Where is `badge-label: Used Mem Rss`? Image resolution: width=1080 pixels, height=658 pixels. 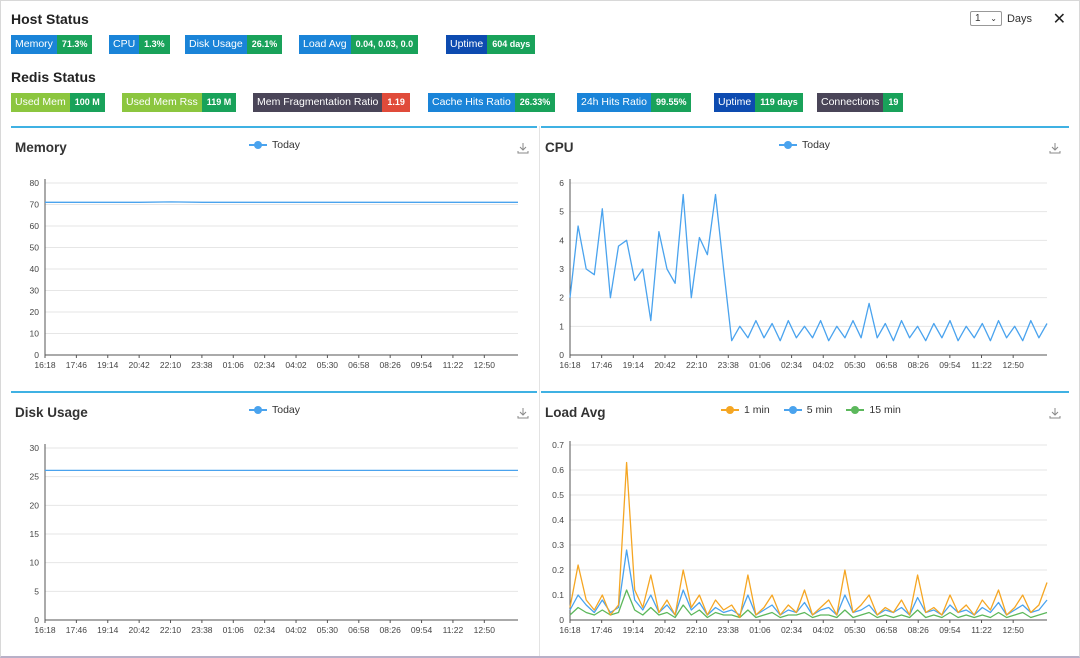 badge-label: Used Mem Rss is located at coordinates (162, 102).